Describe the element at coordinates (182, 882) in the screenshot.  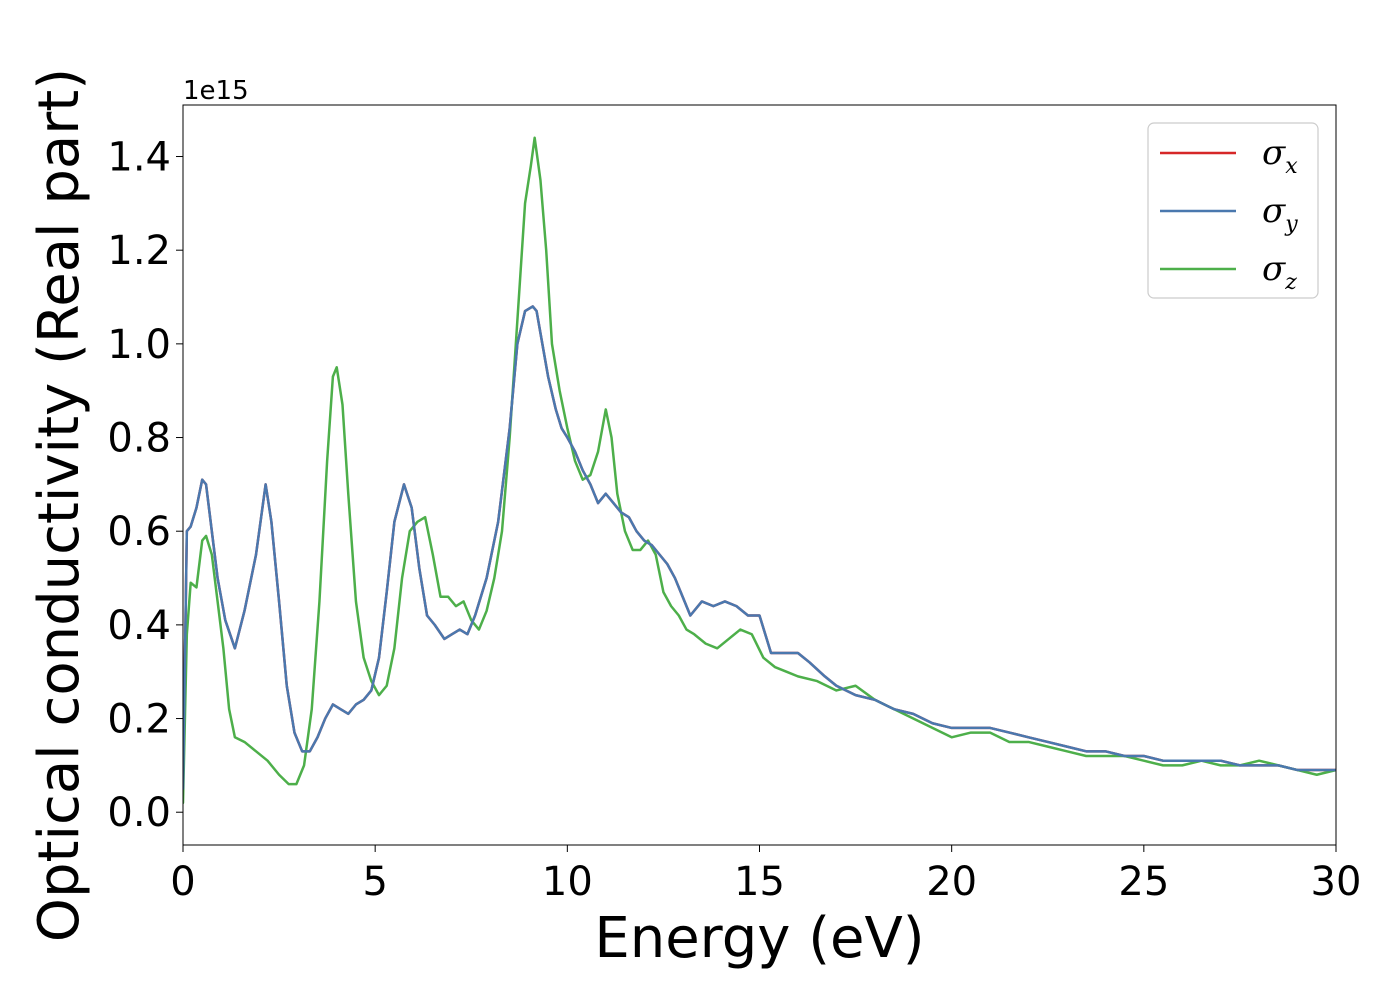
I see `x-tick-label: 0` at that location.